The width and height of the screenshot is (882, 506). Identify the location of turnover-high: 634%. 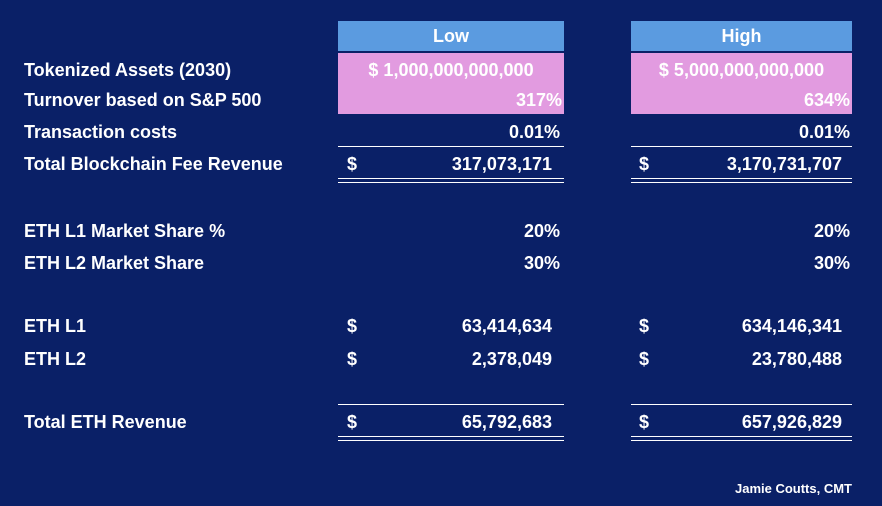
(826, 100).